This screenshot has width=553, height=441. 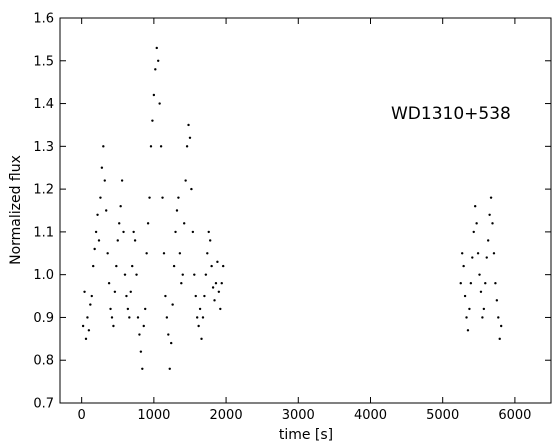 I want to click on x-tick-label: 2000, so click(x=226, y=415).